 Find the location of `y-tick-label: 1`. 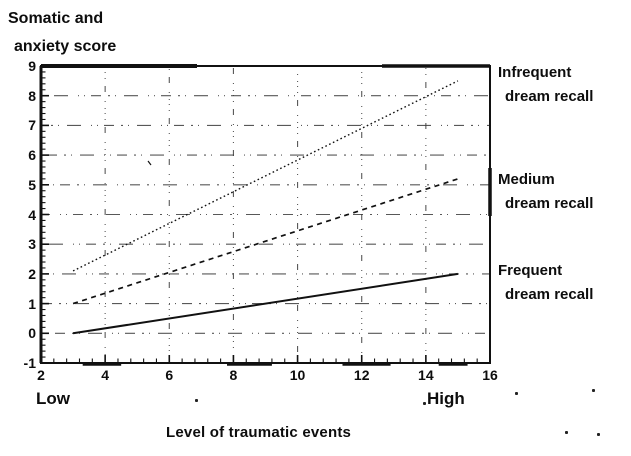

y-tick-label: 1 is located at coordinates (32, 303).